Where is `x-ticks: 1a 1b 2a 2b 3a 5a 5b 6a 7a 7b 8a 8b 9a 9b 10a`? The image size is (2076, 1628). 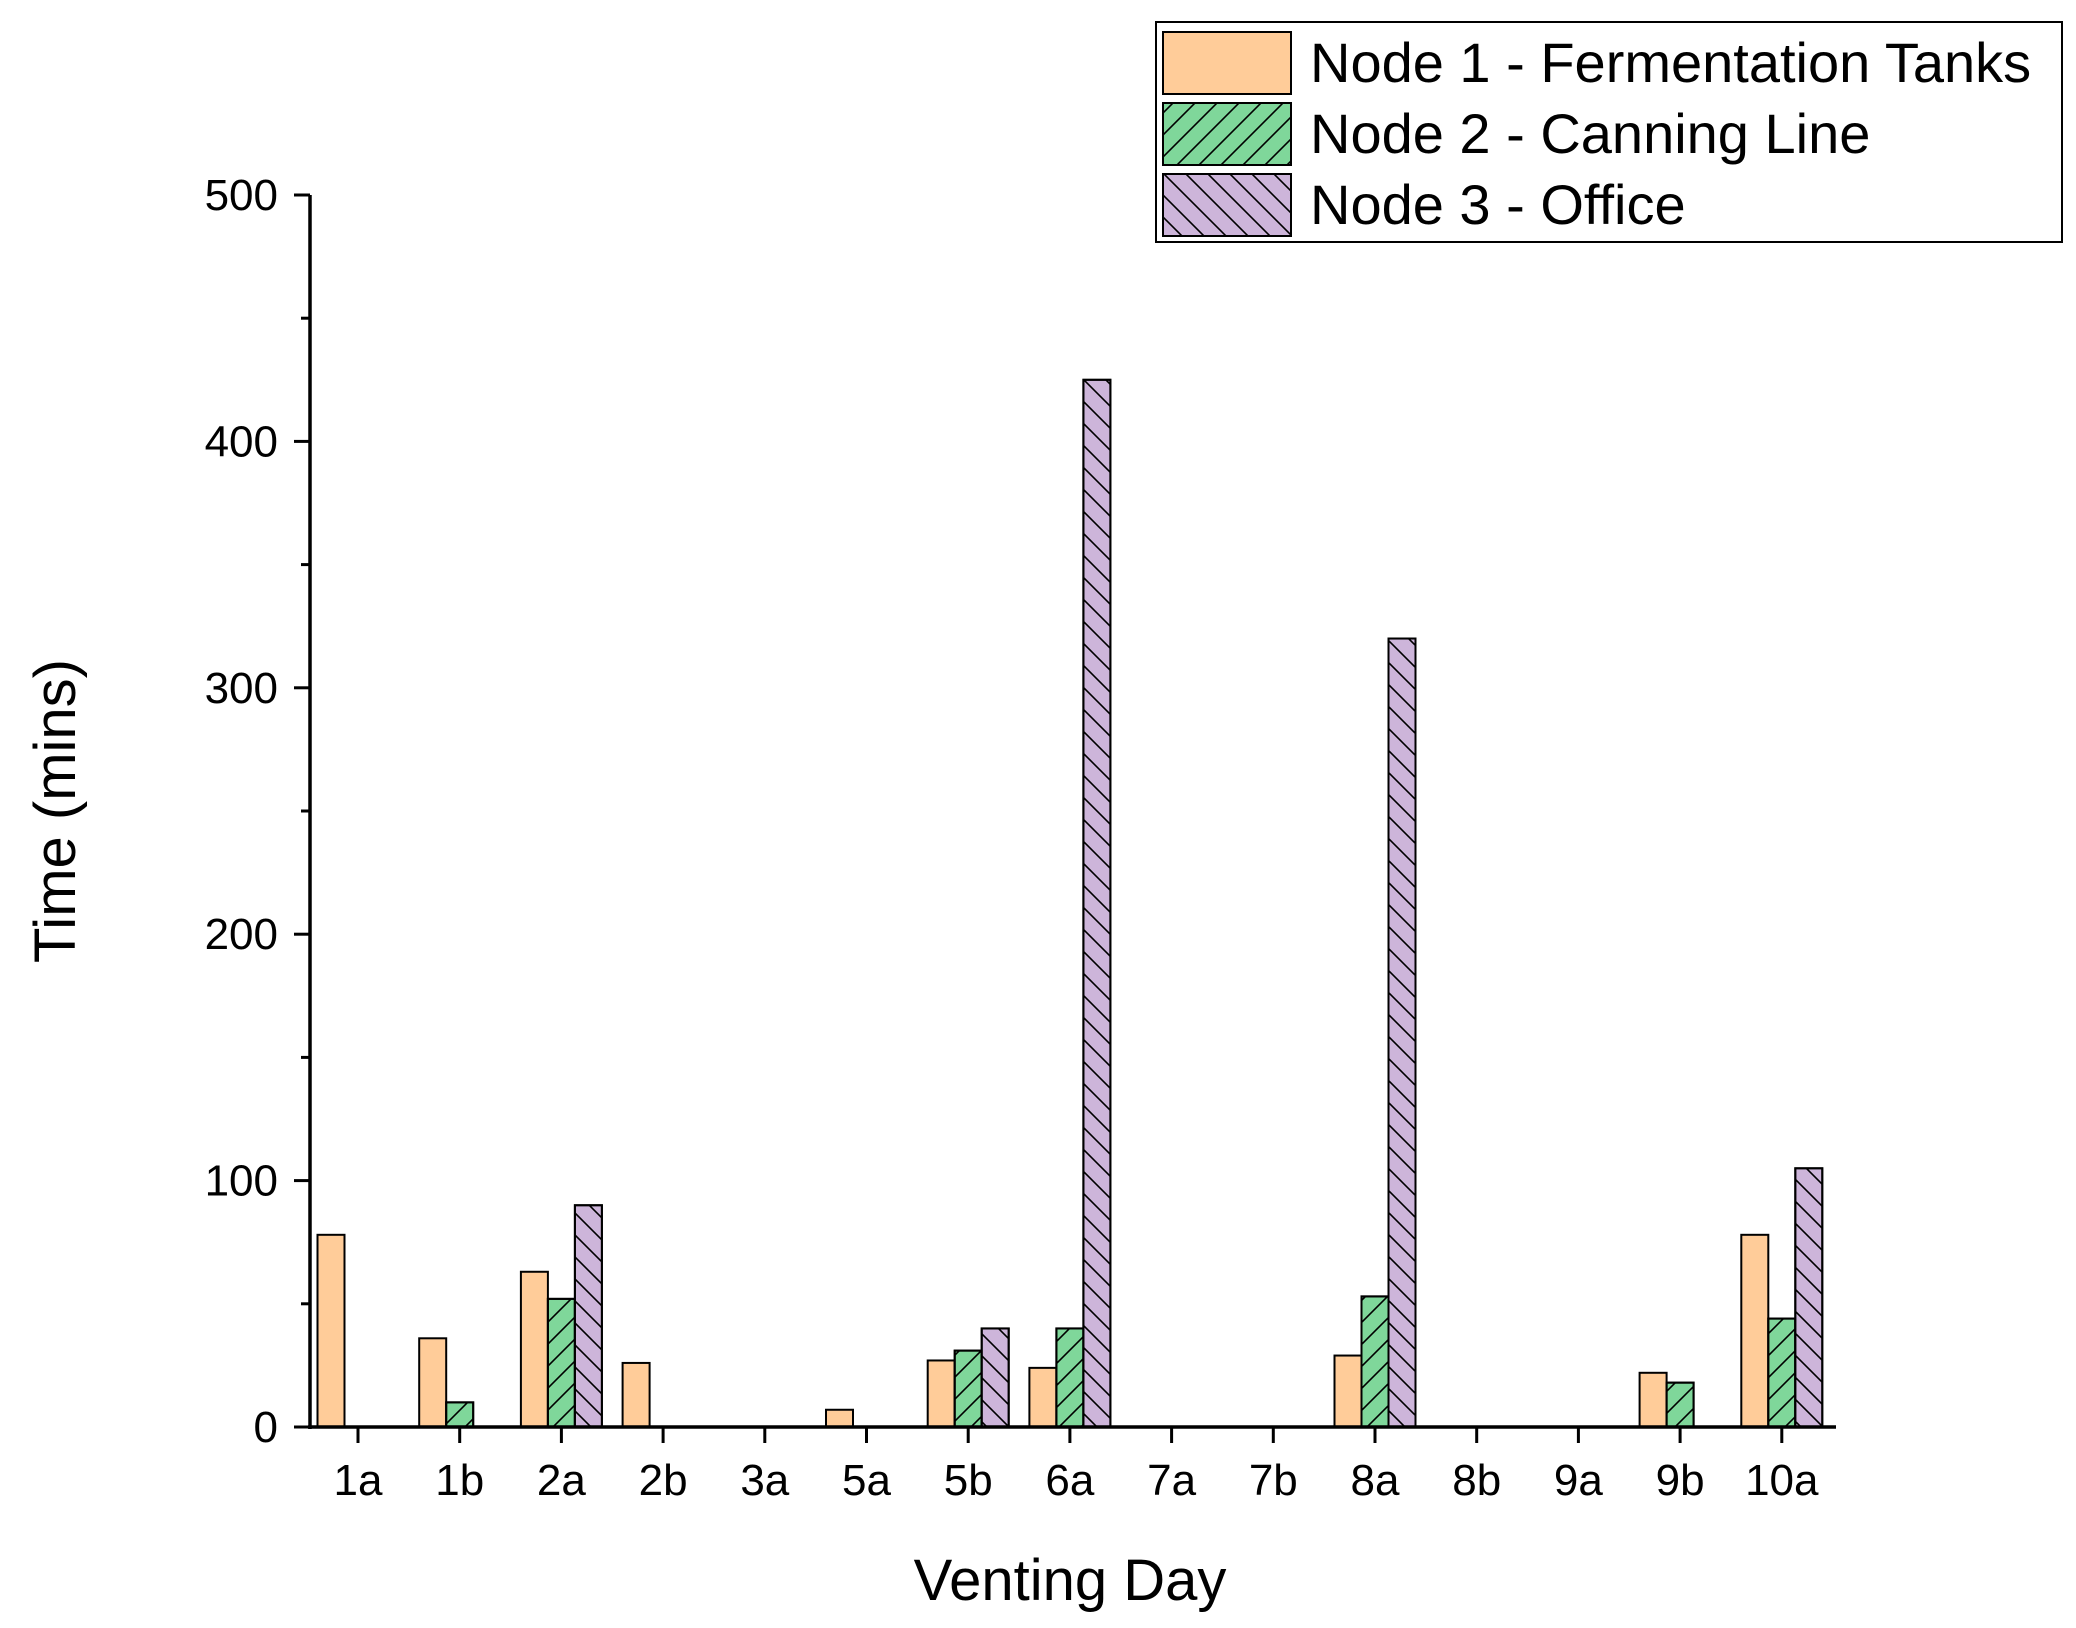 x-ticks: 1a 1b 2a 2b 3a 5a 5b 6a 7a 7b 8a 8b 9a 9b 10a is located at coordinates (1076, 1466).